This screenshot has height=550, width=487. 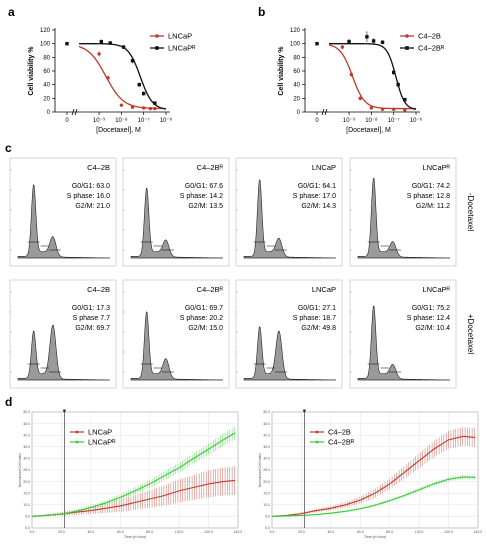 I want to click on histogram-g2m: G2/M: 14.3, so click(x=318, y=206).